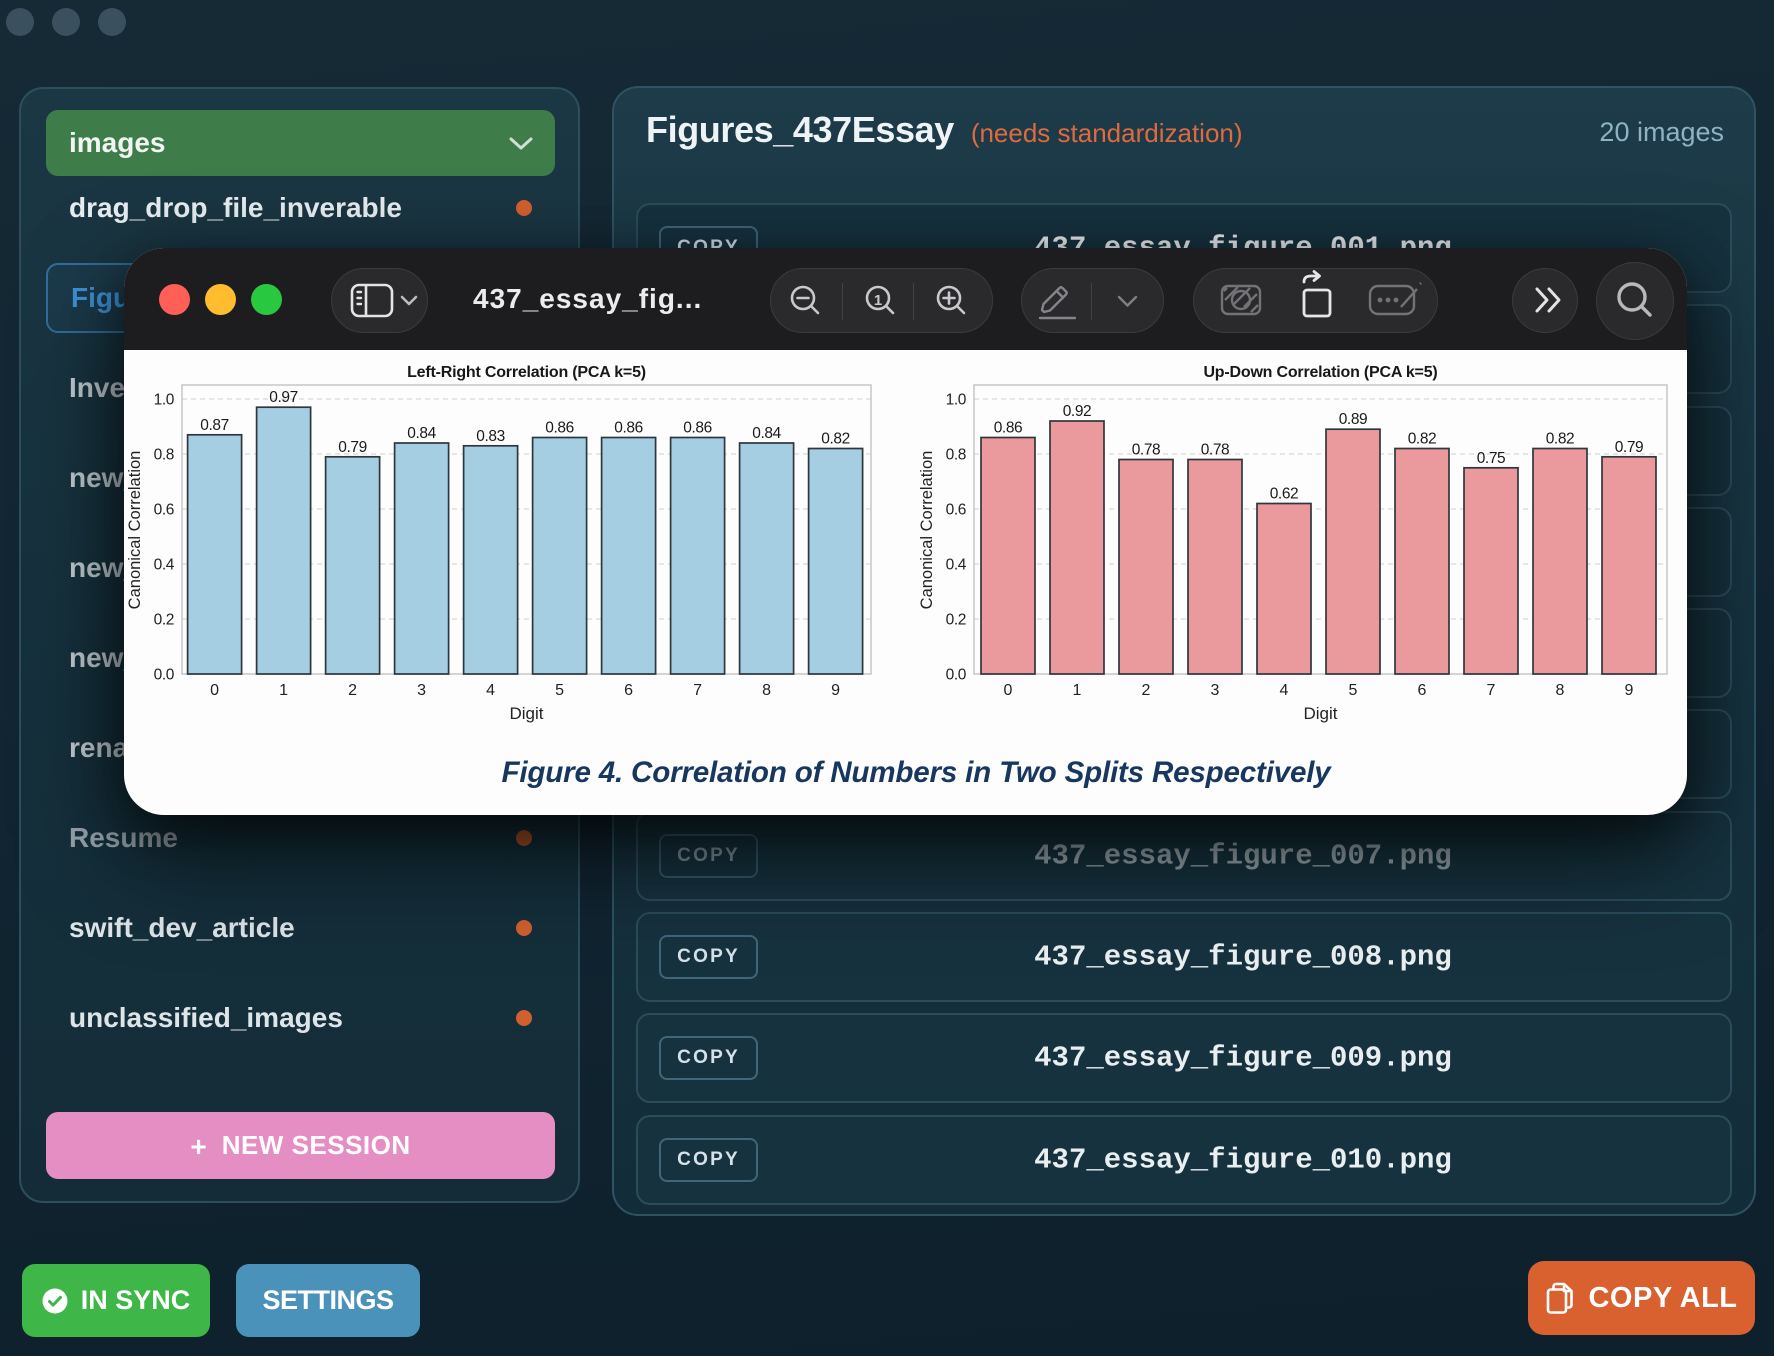 This screenshot has height=1356, width=1774. What do you see at coordinates (1320, 372) in the screenshot?
I see `svg-text: Up-Down Correlation (PCA k=5)` at bounding box center [1320, 372].